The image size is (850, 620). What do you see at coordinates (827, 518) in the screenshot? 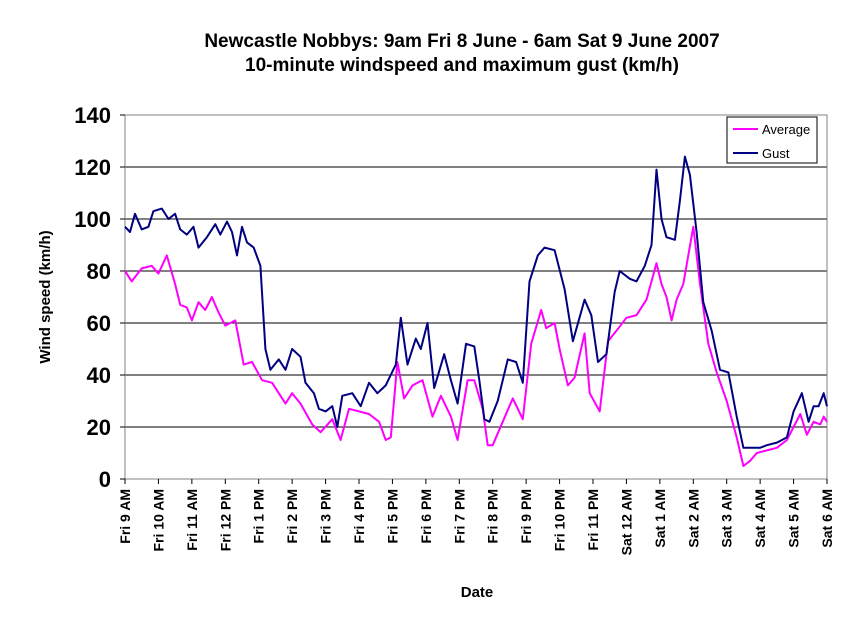
I see `x-tick-label: Sat 6 AM` at bounding box center [827, 518].